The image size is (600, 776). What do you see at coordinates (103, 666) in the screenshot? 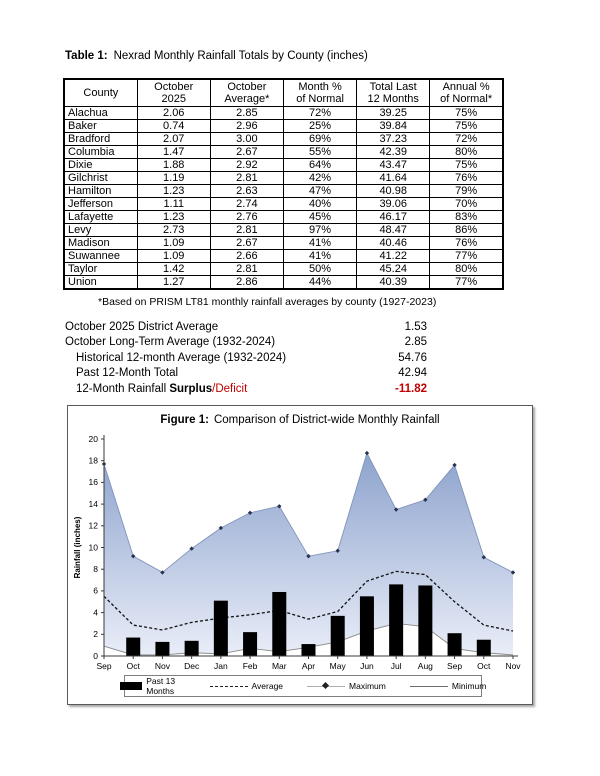
I see `svg-text: Sep` at bounding box center [103, 666].